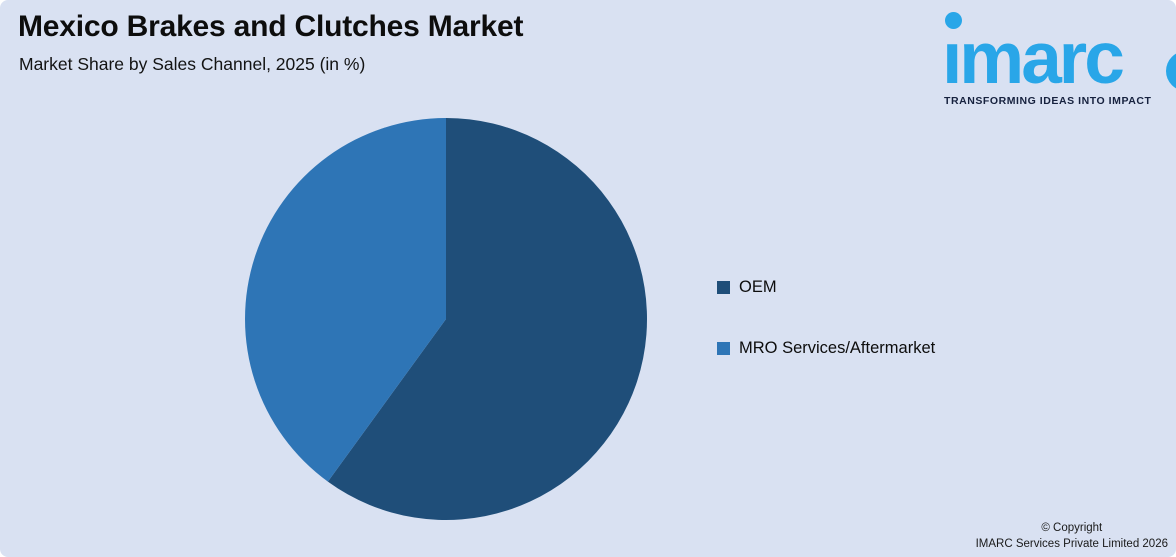  What do you see at coordinates (826, 287) in the screenshot?
I see `legend-item-oem: OEM` at bounding box center [826, 287].